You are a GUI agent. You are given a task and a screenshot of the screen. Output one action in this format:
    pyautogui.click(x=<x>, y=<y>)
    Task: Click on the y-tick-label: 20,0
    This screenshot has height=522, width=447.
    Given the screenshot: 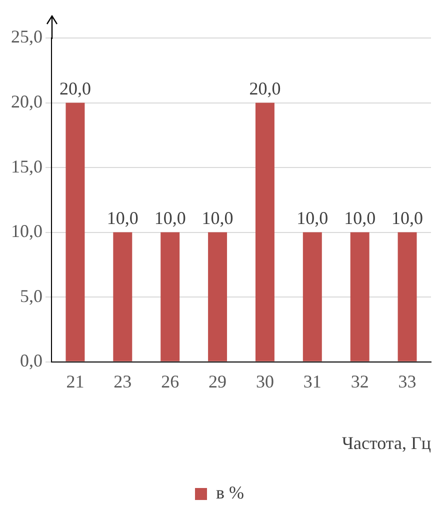 What is the action you would take?
    pyautogui.click(x=26, y=101)
    